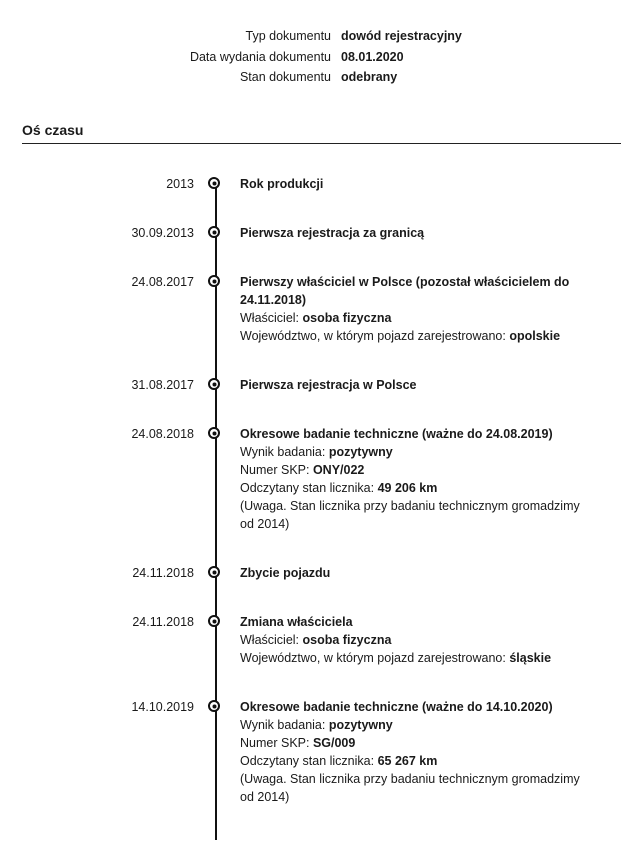 The image size is (621, 863). What do you see at coordinates (53, 130) in the screenshot?
I see `timeline-heading: Oś czasu` at bounding box center [53, 130].